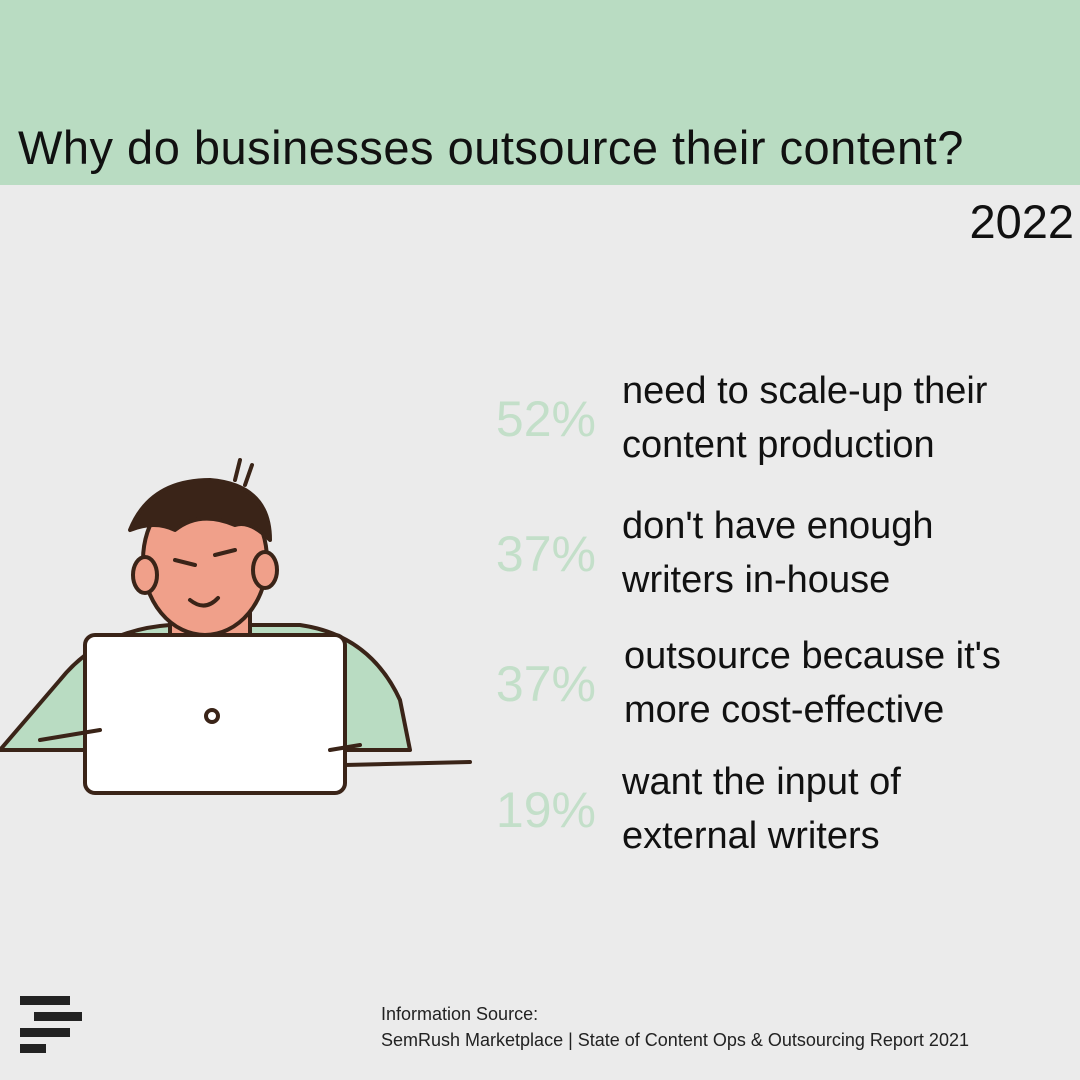 The width and height of the screenshot is (1080, 1080). What do you see at coordinates (51, 1024) in the screenshot?
I see `logo` at bounding box center [51, 1024].